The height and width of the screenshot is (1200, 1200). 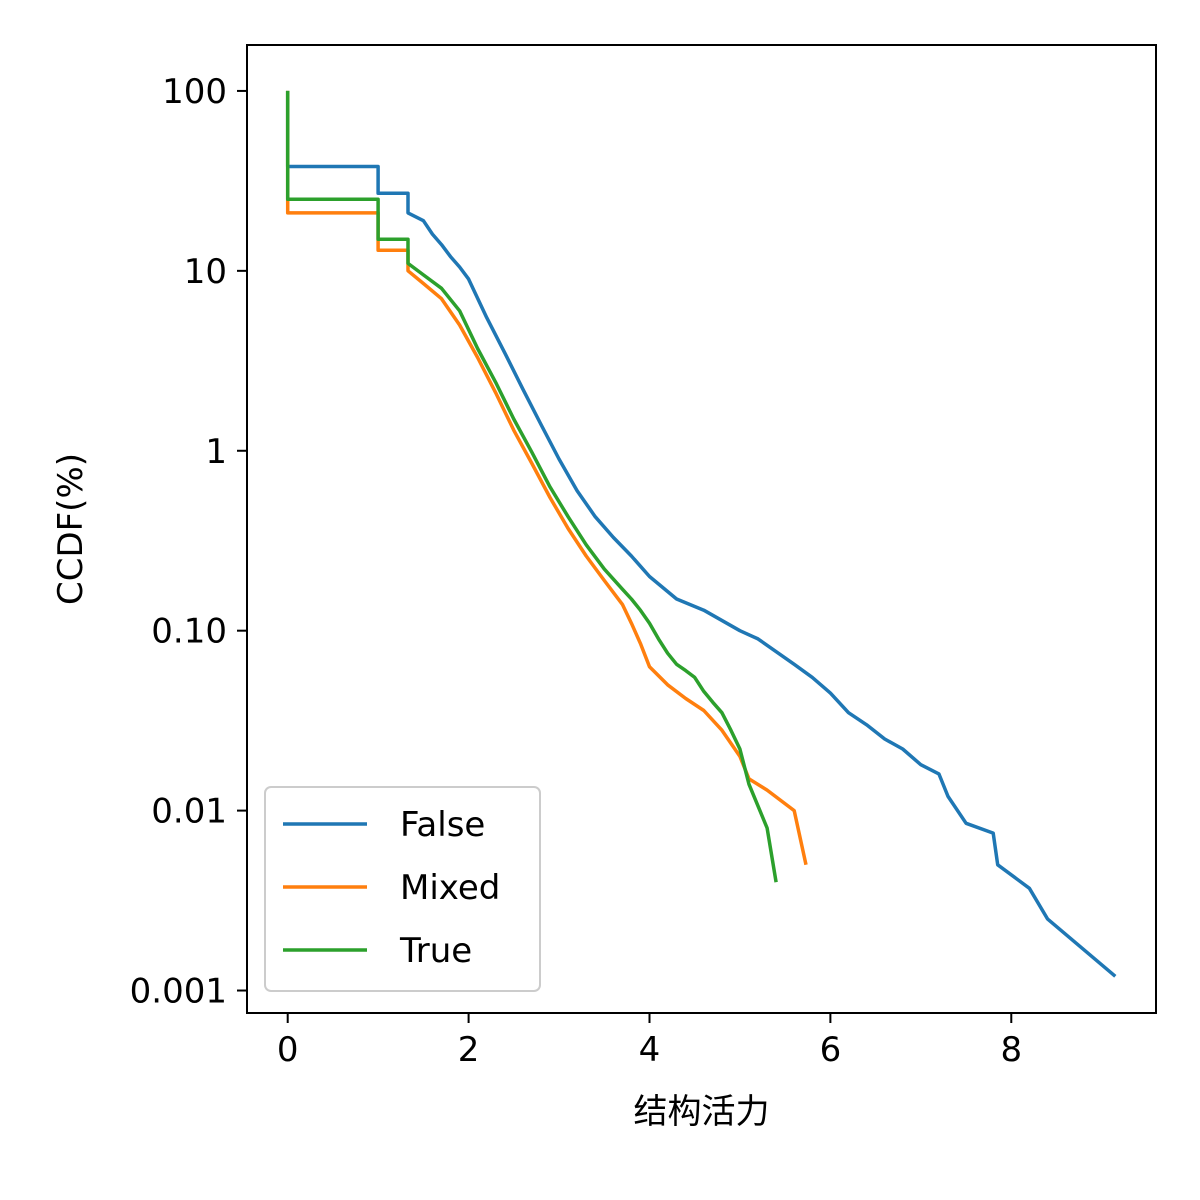 I want to click on y-tick-label: 0.01, so click(x=189, y=812).